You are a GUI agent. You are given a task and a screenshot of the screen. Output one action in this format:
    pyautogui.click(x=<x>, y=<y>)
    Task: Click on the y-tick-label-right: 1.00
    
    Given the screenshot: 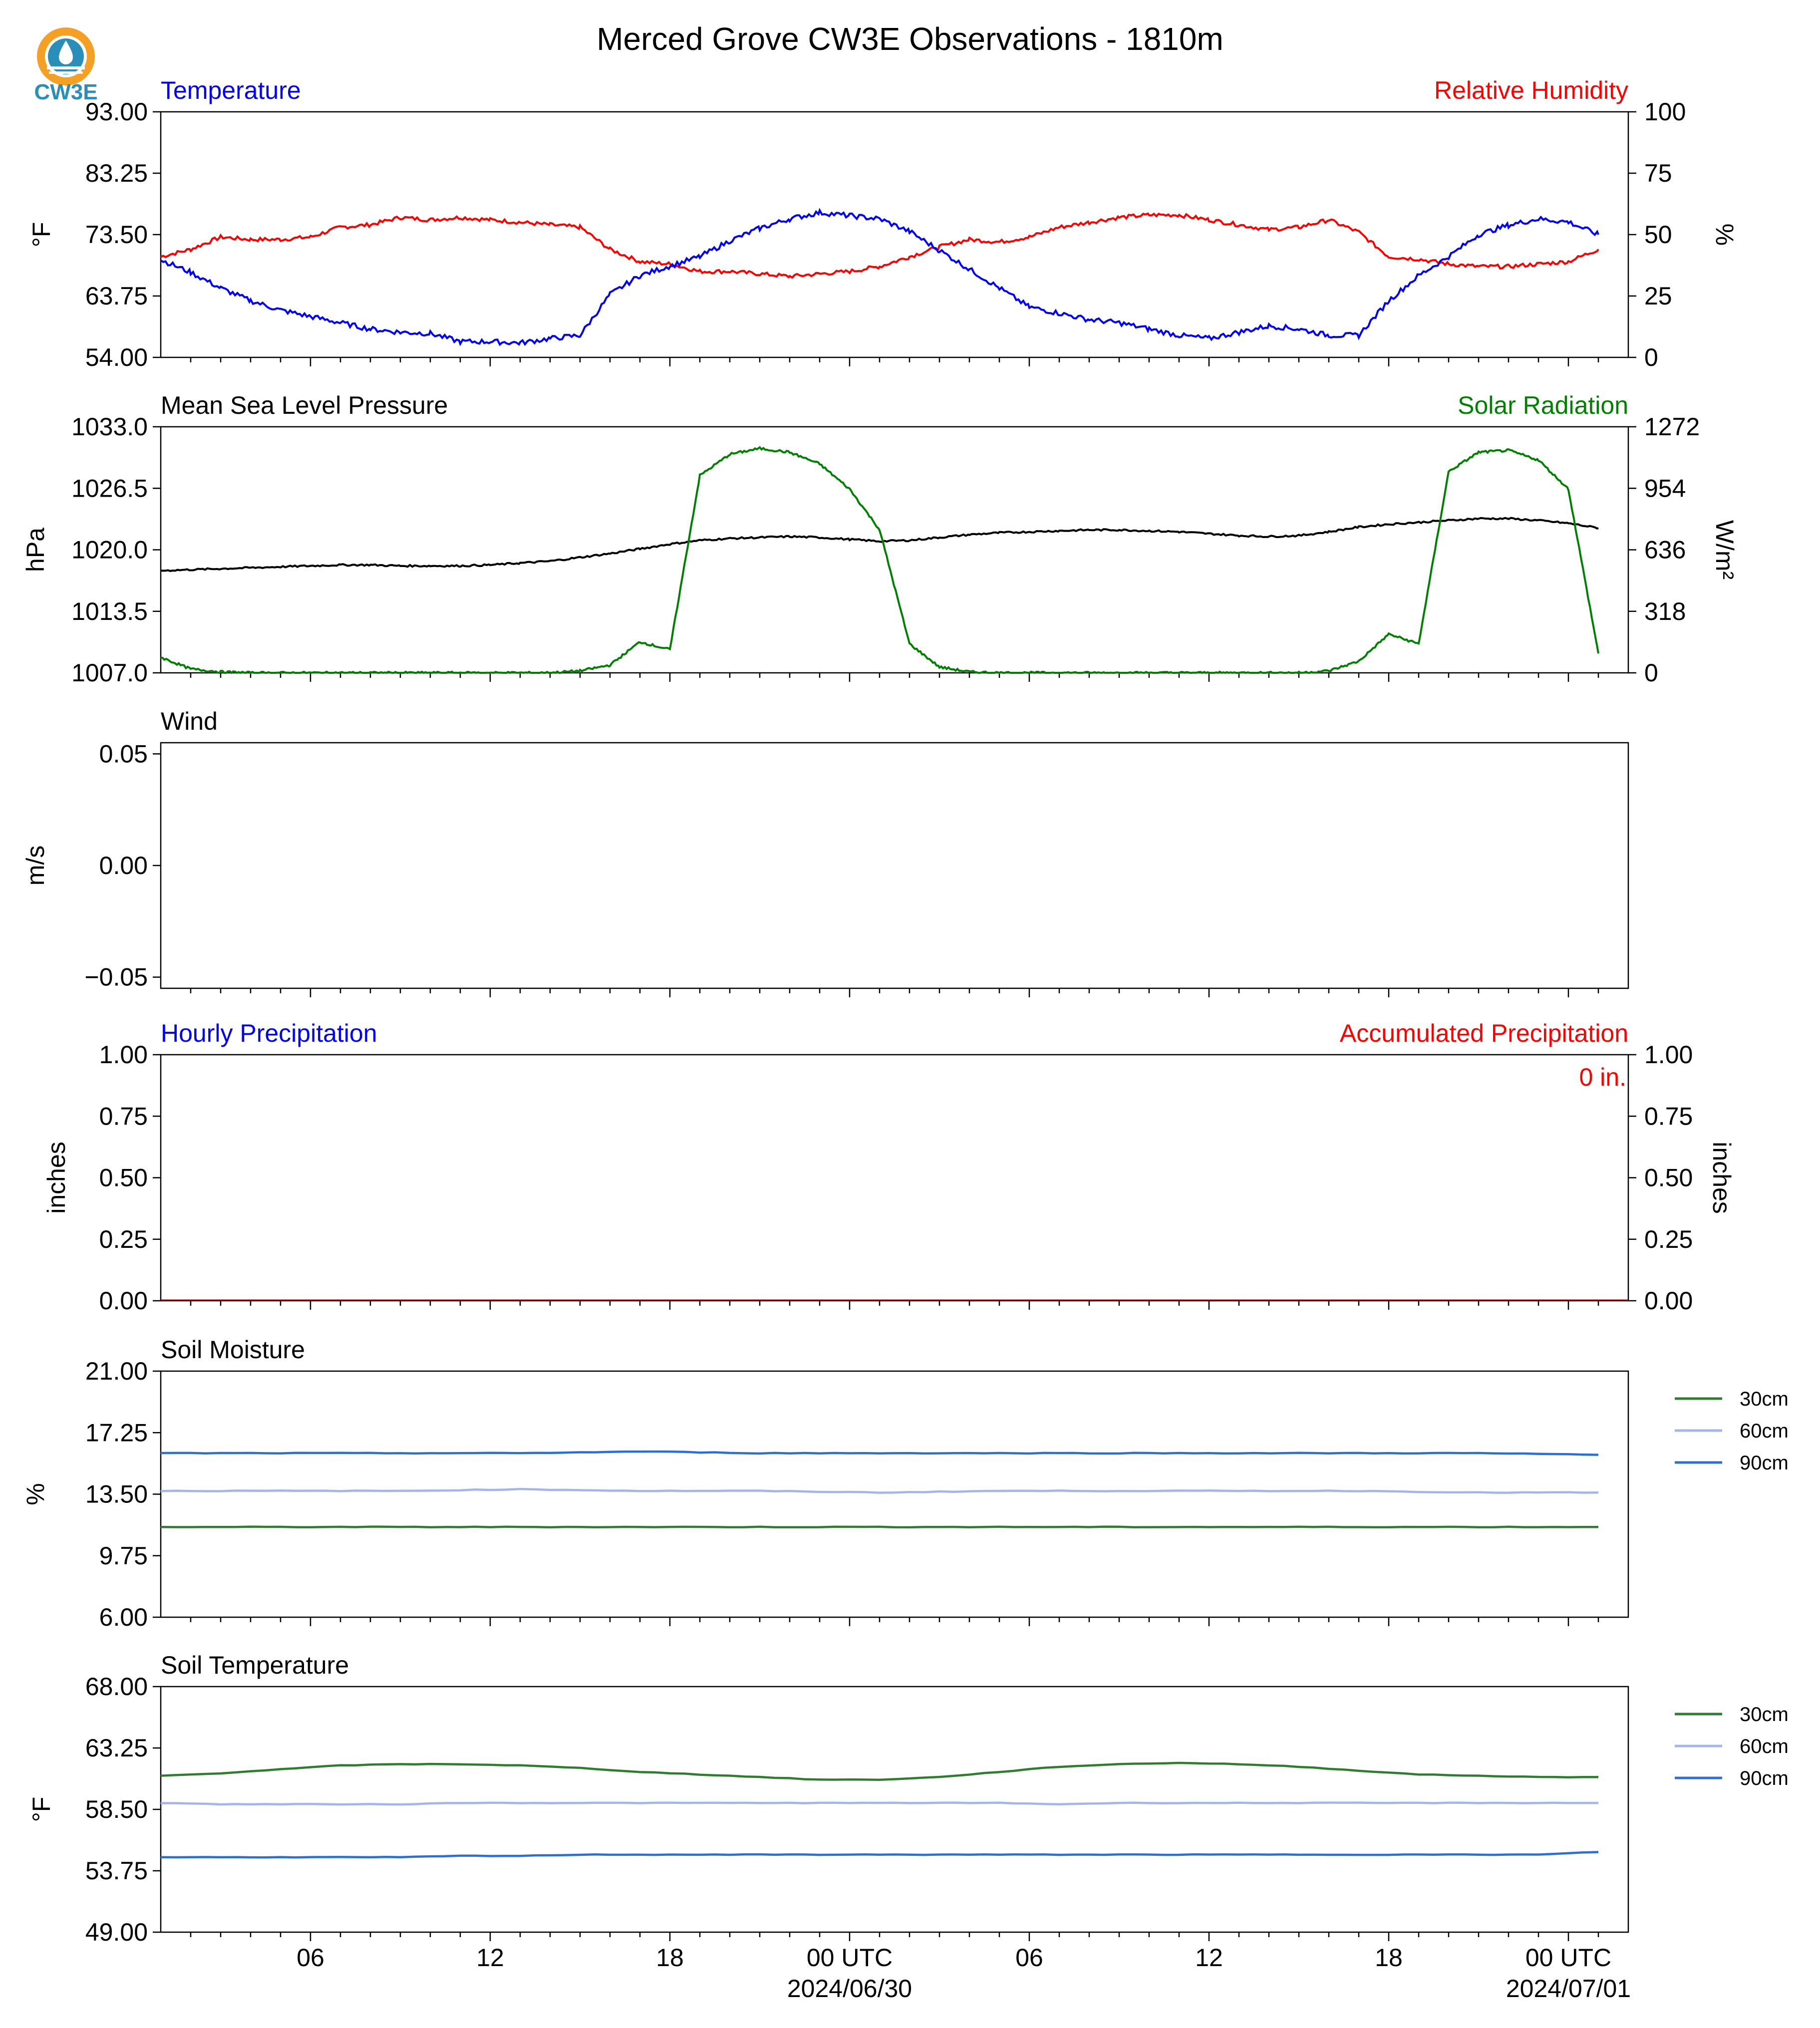 What is the action you would take?
    pyautogui.click(x=1668, y=1055)
    